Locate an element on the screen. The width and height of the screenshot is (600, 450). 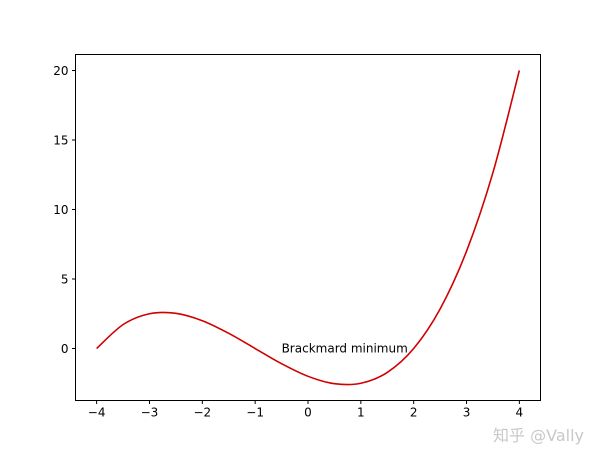
watermark: 知乎 @Vally is located at coordinates (538, 435).